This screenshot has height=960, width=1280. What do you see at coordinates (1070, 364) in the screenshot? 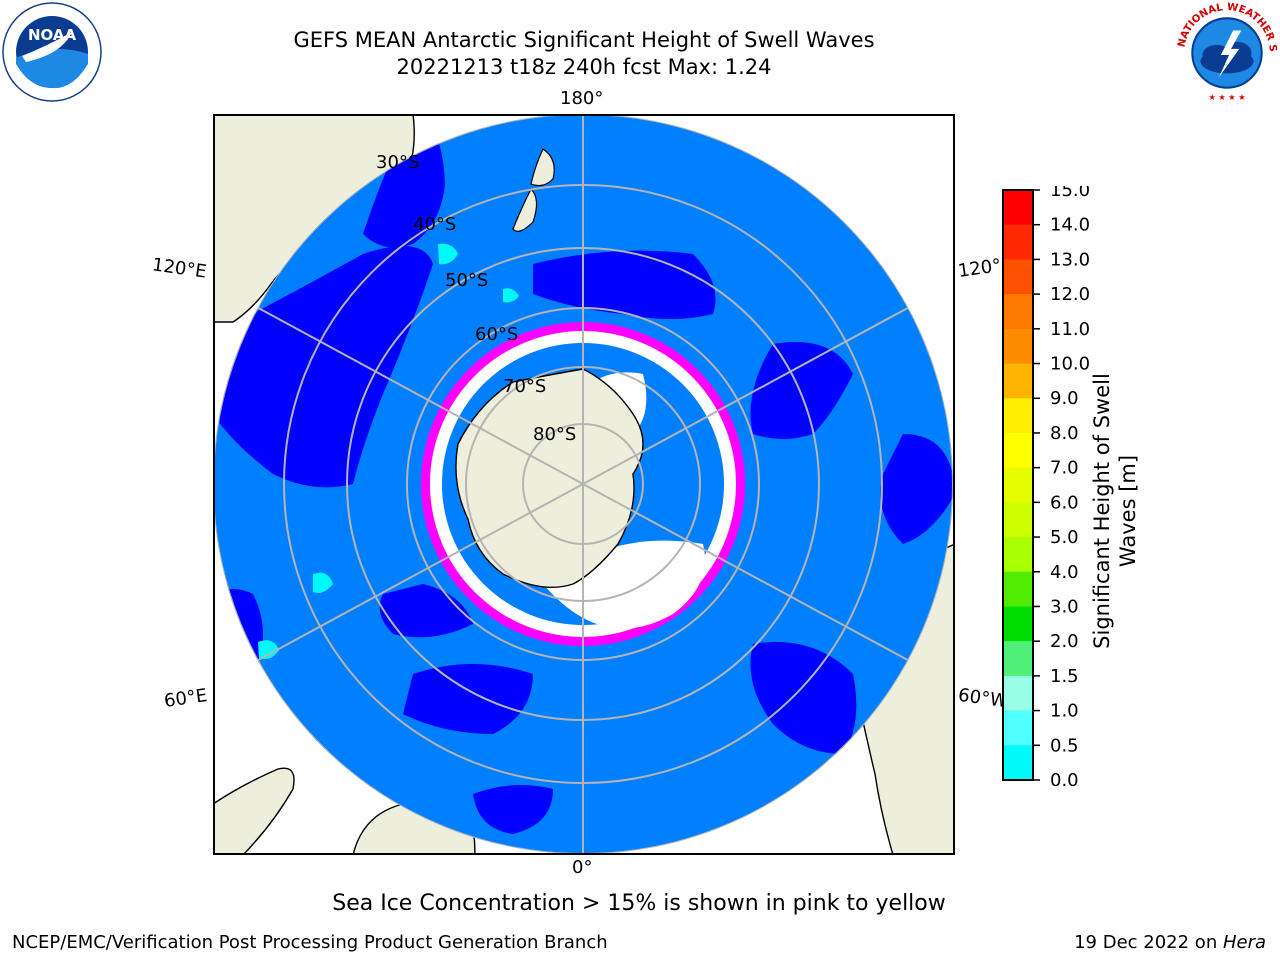
I see `colorbar-tick-label: 10.0` at bounding box center [1070, 364].